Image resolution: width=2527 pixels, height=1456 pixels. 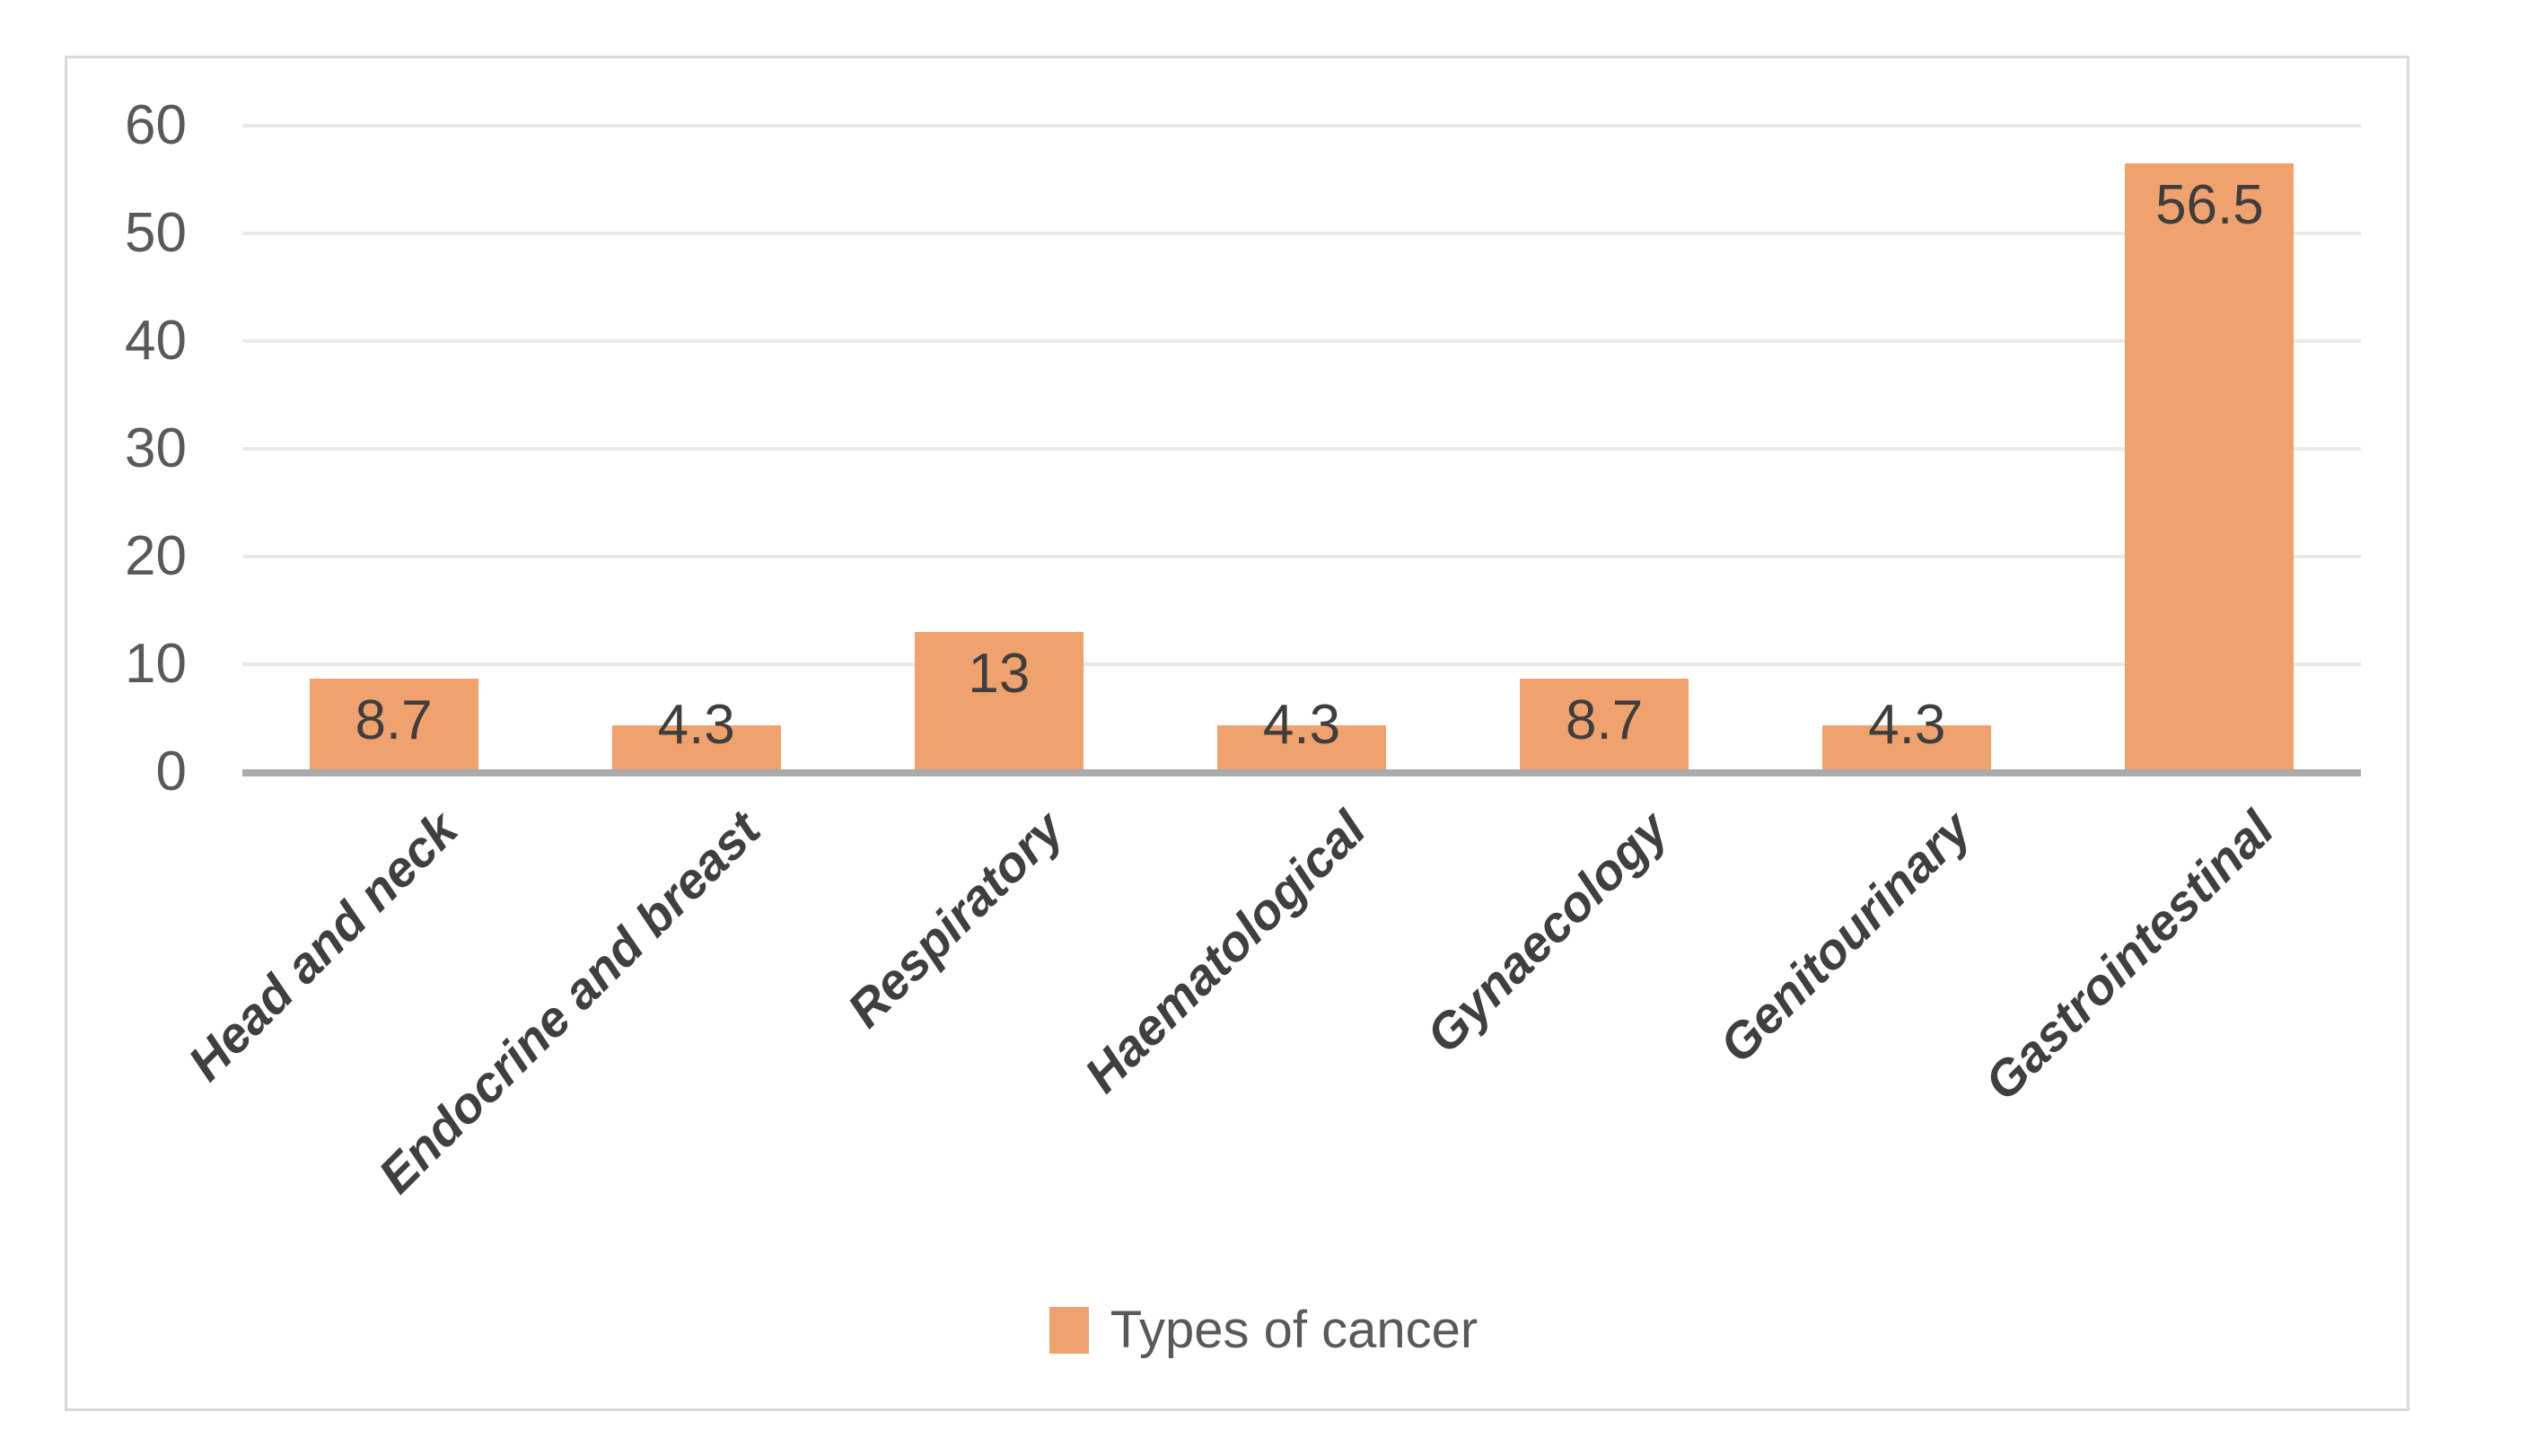 I want to click on y-tick-label: 10, so click(x=156, y=664).